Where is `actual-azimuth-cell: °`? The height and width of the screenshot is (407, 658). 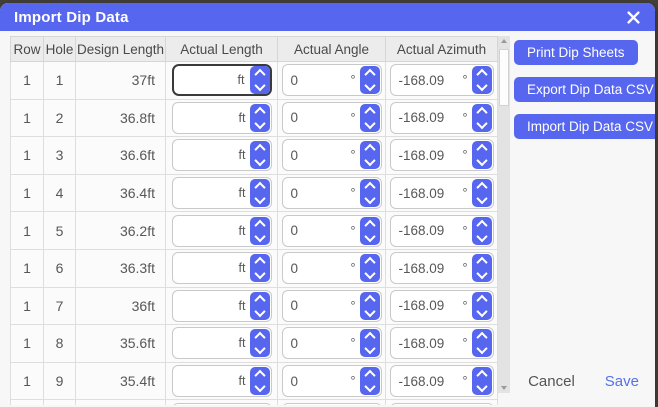
actual-azimuth-cell: ° is located at coordinates (441, 118).